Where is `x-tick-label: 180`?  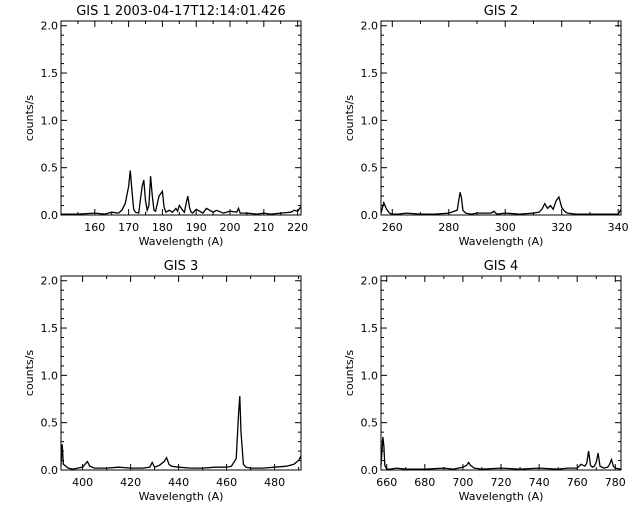 x-tick-label: 180 is located at coordinates (162, 227).